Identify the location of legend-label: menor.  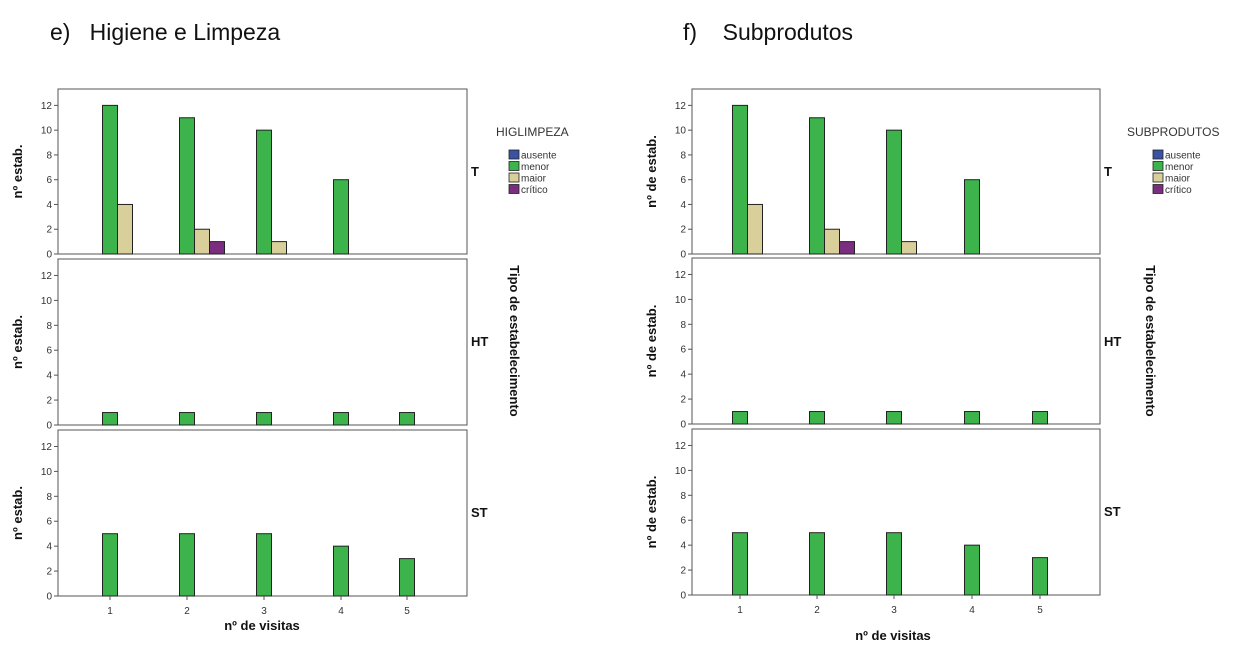
(1179, 167).